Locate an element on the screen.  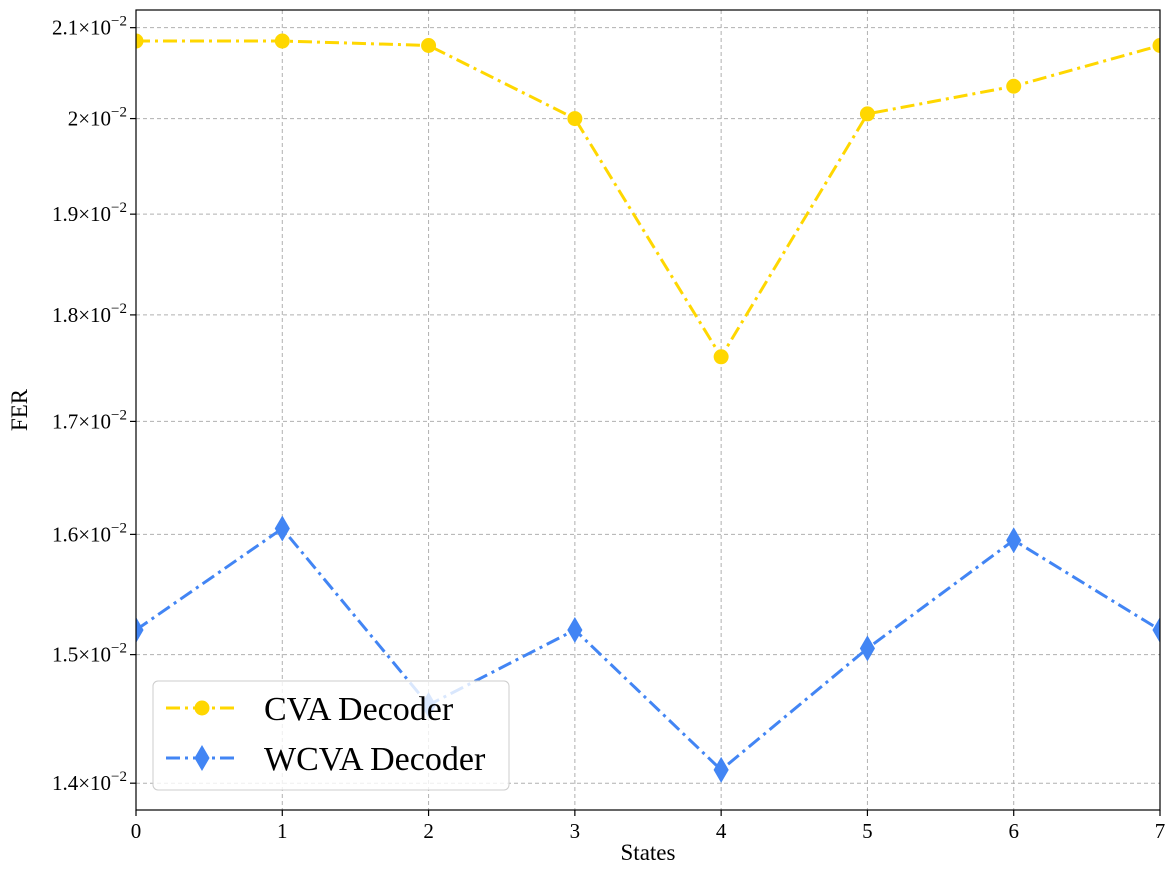
legend: CVA Decoder WCVA Decoder is located at coordinates (331, 735).